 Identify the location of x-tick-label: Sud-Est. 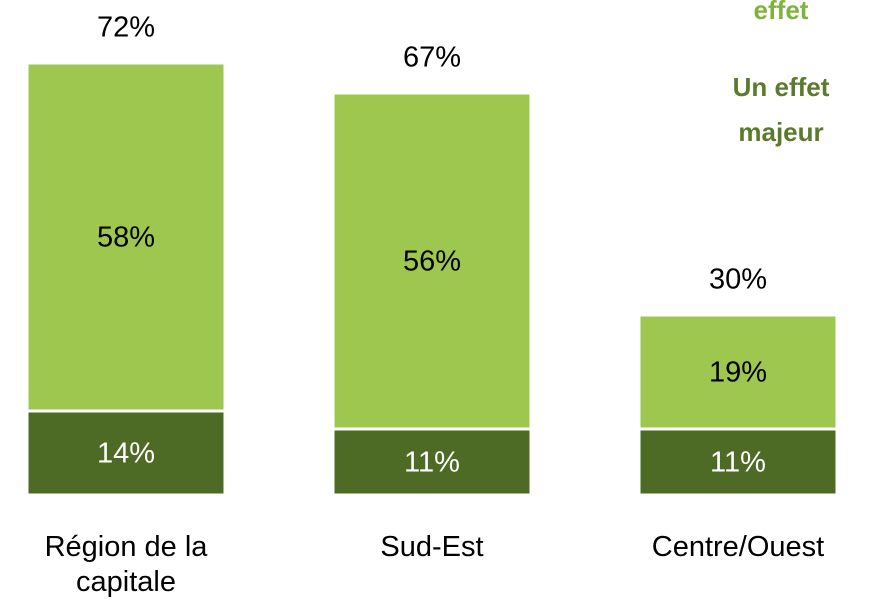
(432, 547).